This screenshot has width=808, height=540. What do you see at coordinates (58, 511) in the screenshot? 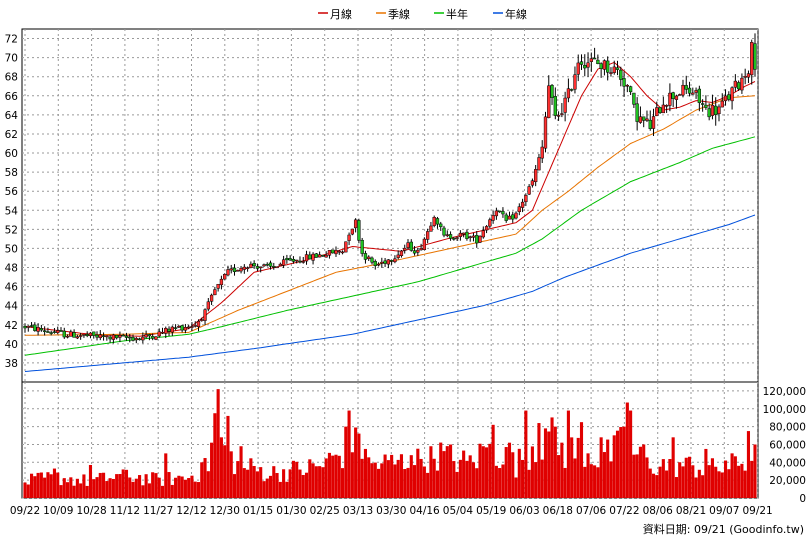
I see `x-tick-label: 10/09` at bounding box center [58, 511].